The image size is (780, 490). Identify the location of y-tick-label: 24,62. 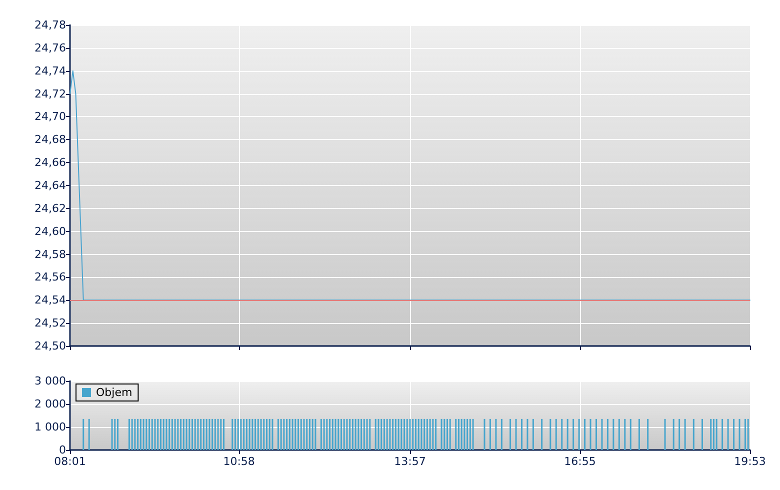
(50, 208).